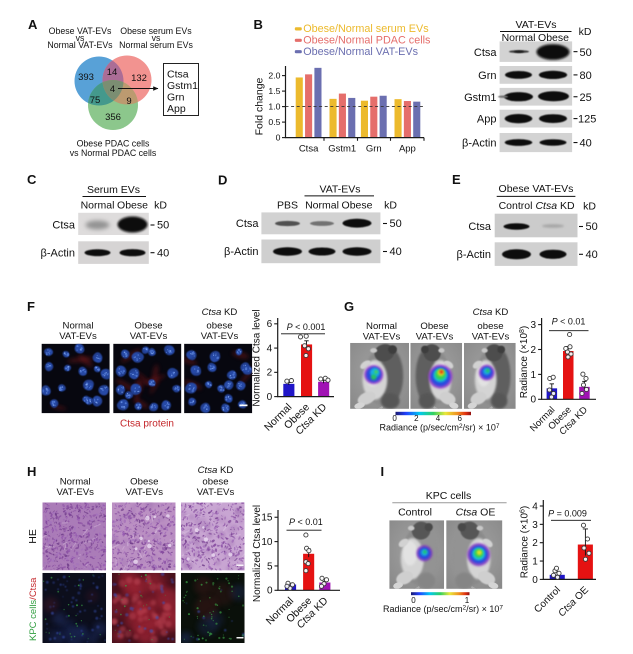  Describe the element at coordinates (274, 76) in the screenshot. I see `svg-text: 2.0` at that location.